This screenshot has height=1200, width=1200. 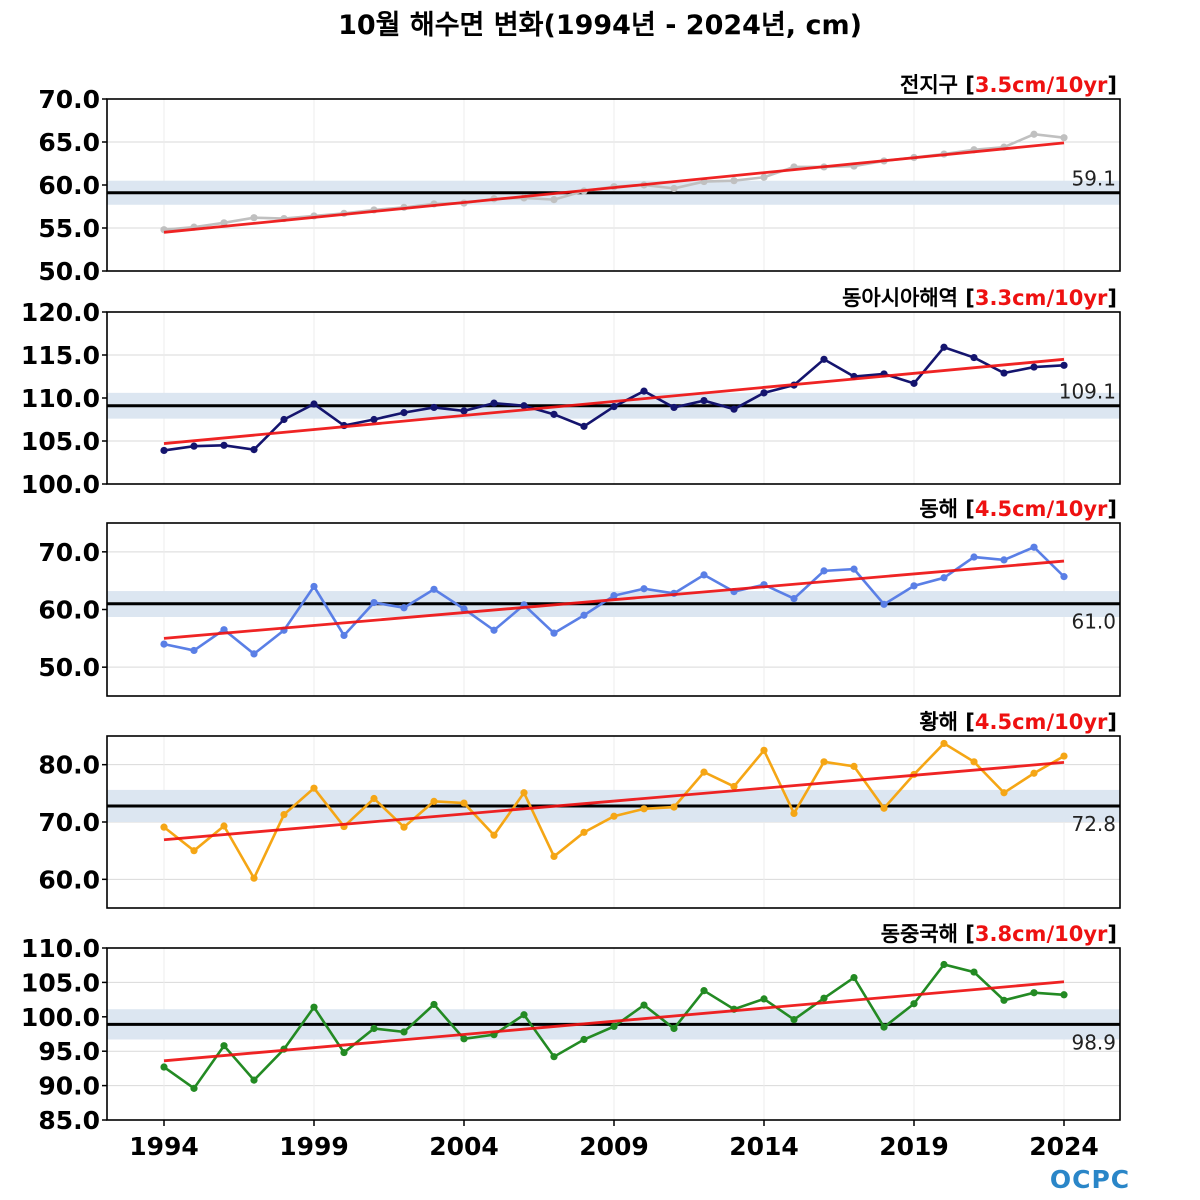 I want to click on panel-yellow-sea: 72.8 60.0 70.0 80.0 황해 [4.5cm/10yr], so click(x=579, y=809).